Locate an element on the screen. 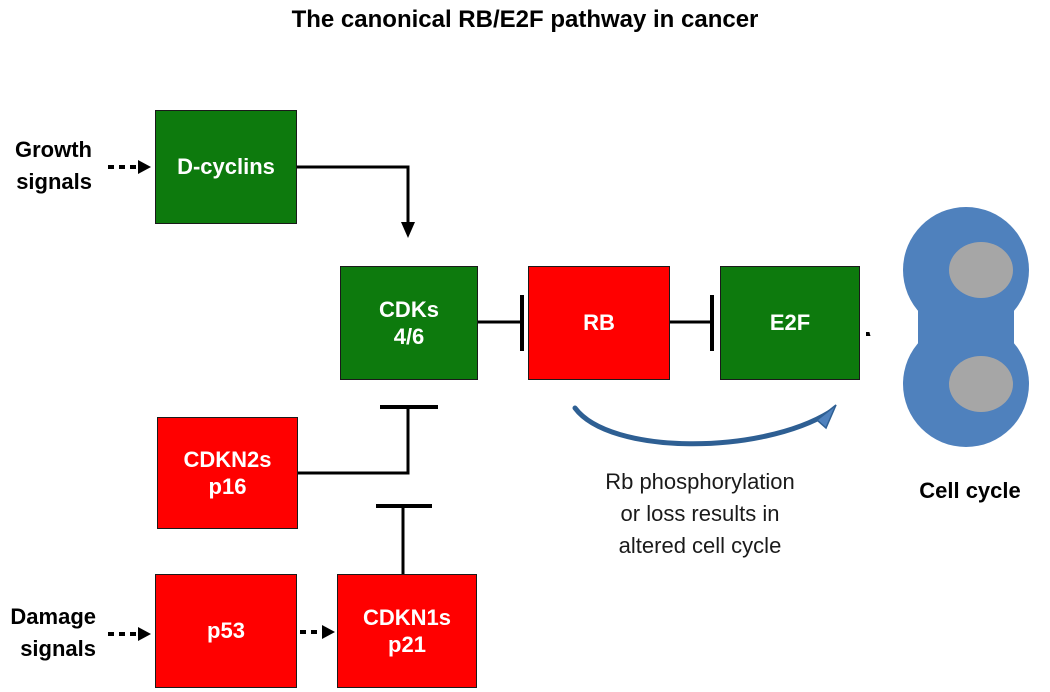  node-cdks-label-1: CDKs is located at coordinates (409, 309).